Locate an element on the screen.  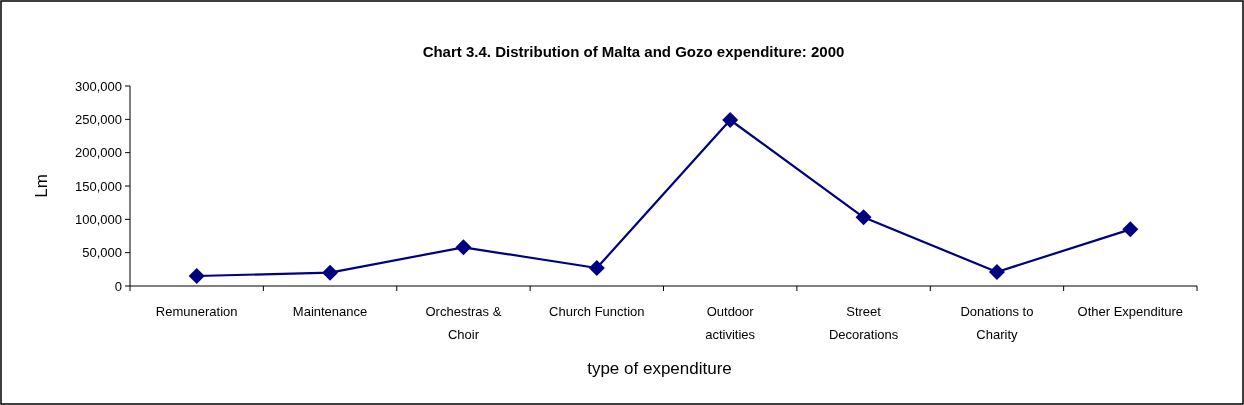
x-tick-label: Street Decorations is located at coordinates (863, 323).